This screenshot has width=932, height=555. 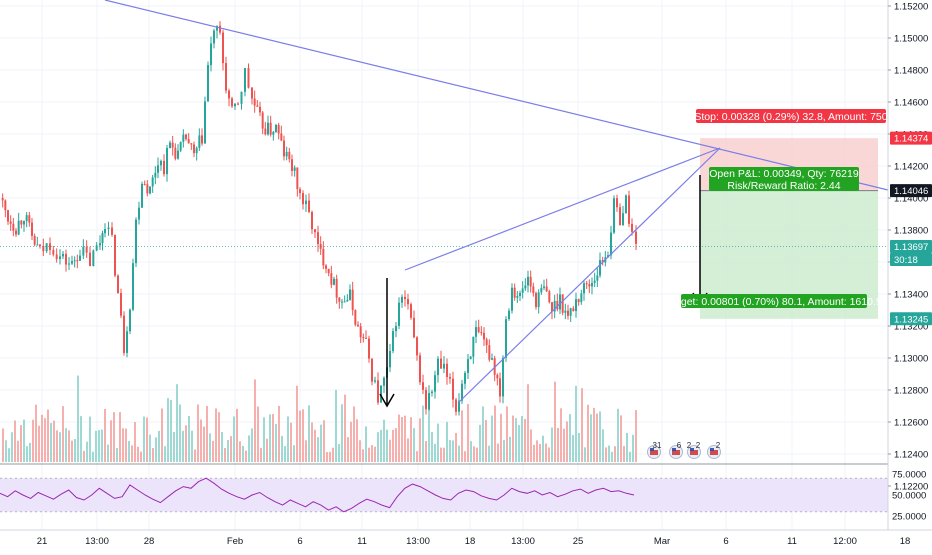 I want to click on wedge-upper-line, so click(x=562, y=209).